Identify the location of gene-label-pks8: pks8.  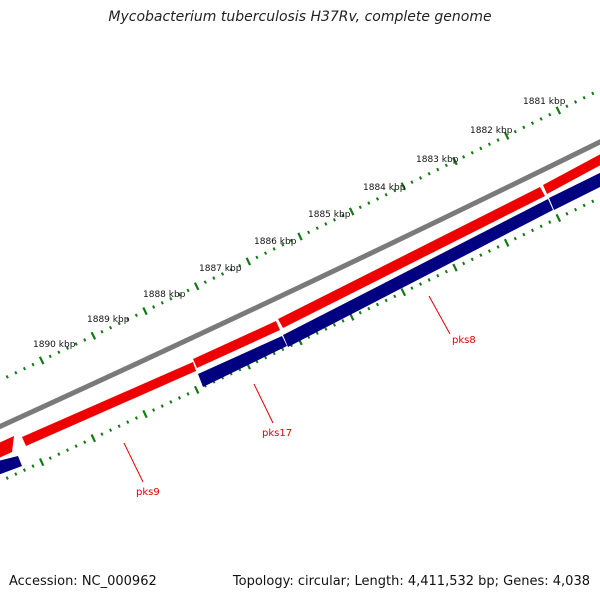
(464, 340).